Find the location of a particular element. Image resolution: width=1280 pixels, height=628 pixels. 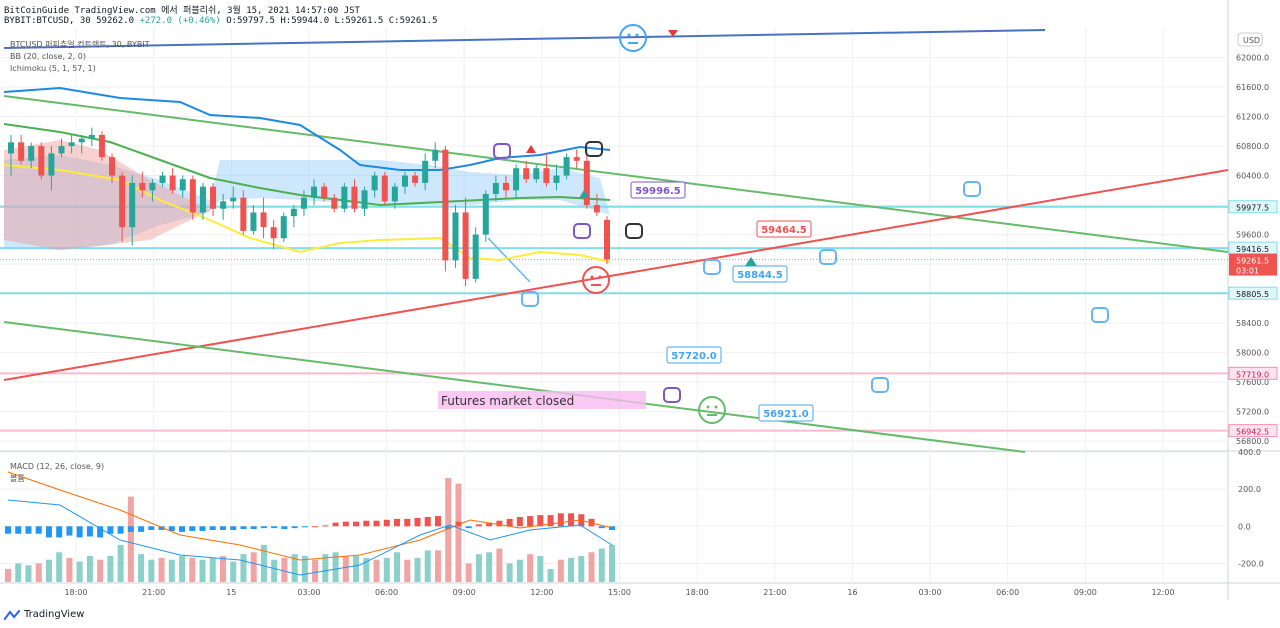

currency-badge is located at coordinates (1250, 39).